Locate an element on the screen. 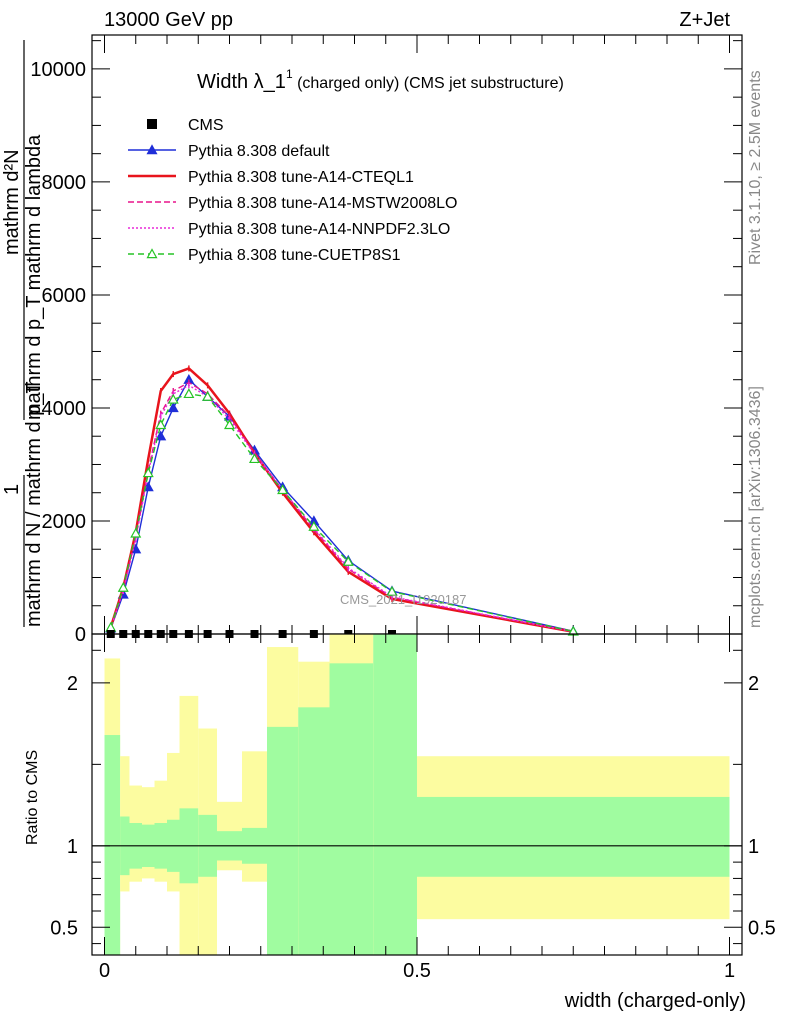 The width and height of the screenshot is (786, 1024). main-ytick-label: 8000 is located at coordinates (64, 183).